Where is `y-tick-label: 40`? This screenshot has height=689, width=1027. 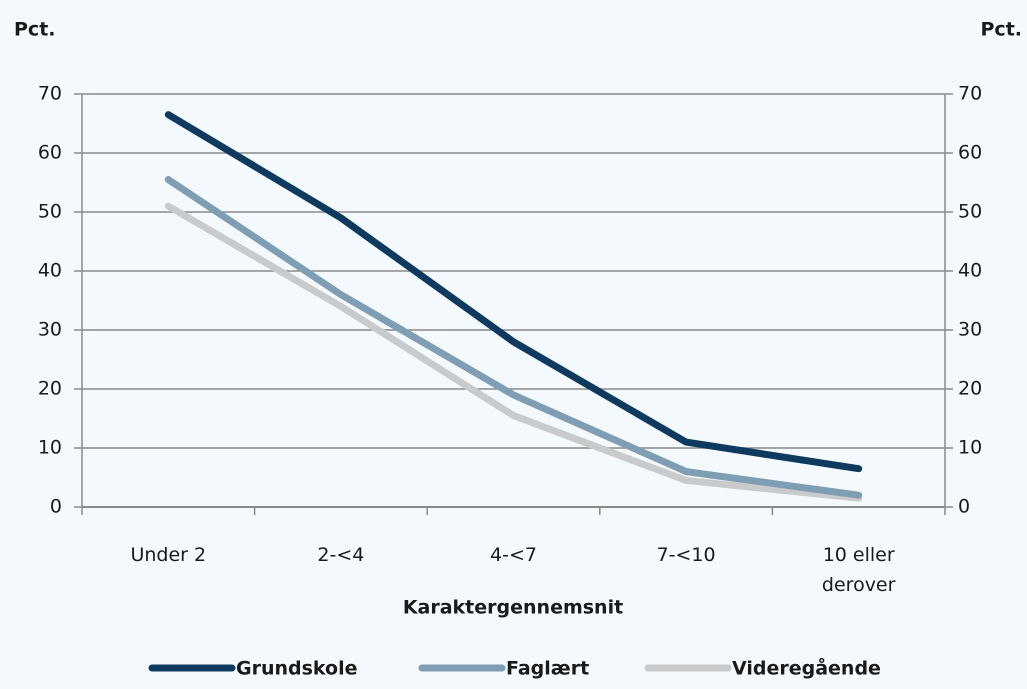
y-tick-label: 40 is located at coordinates (50, 271).